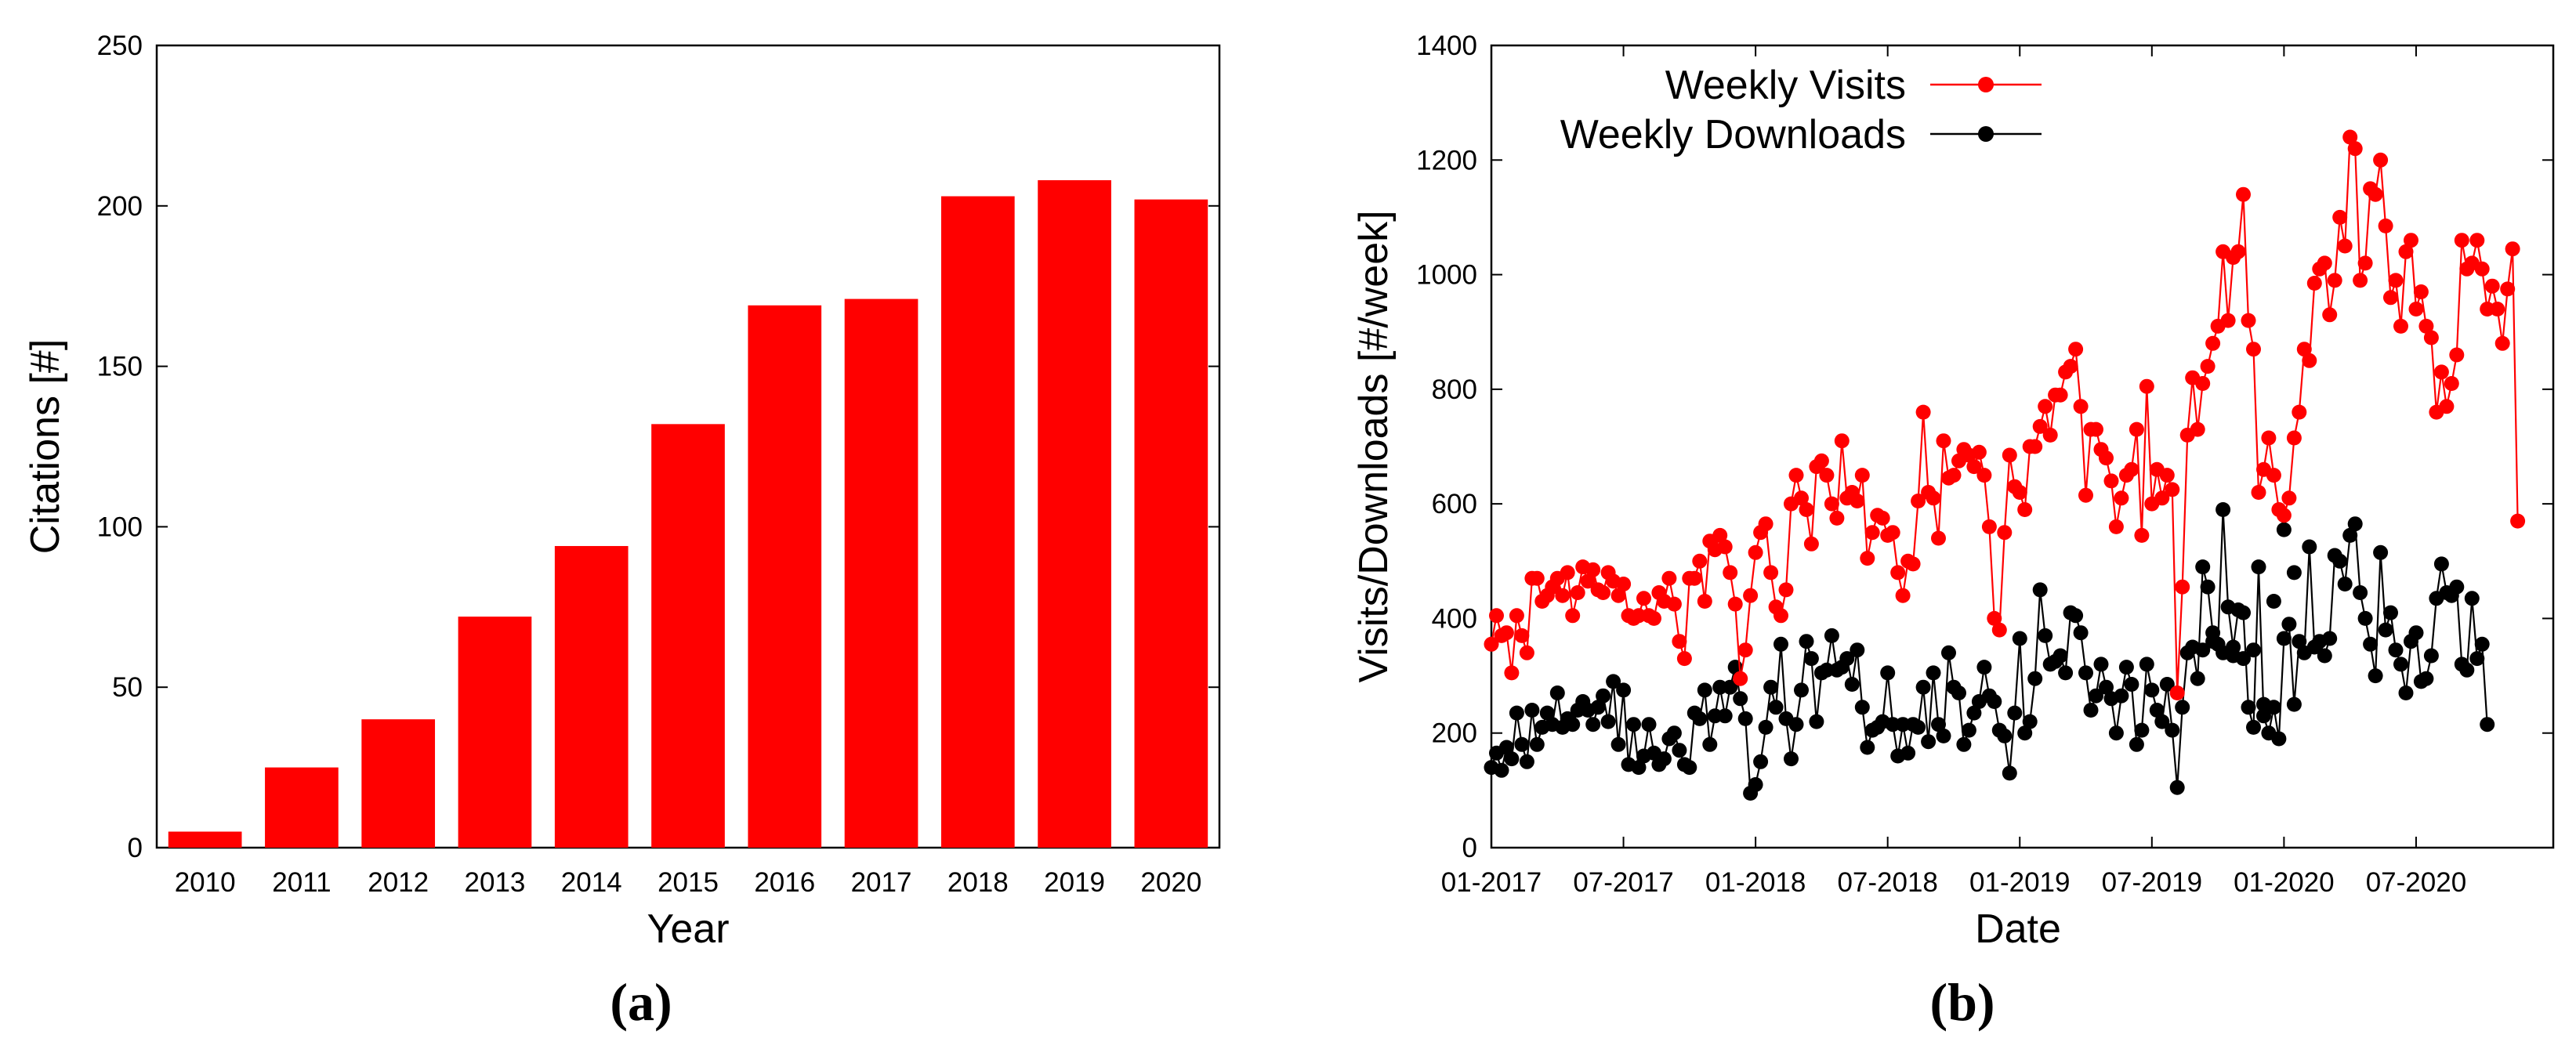  What do you see at coordinates (45, 447) in the screenshot?
I see `chart-a-ylabel: Citations [#]` at bounding box center [45, 447].